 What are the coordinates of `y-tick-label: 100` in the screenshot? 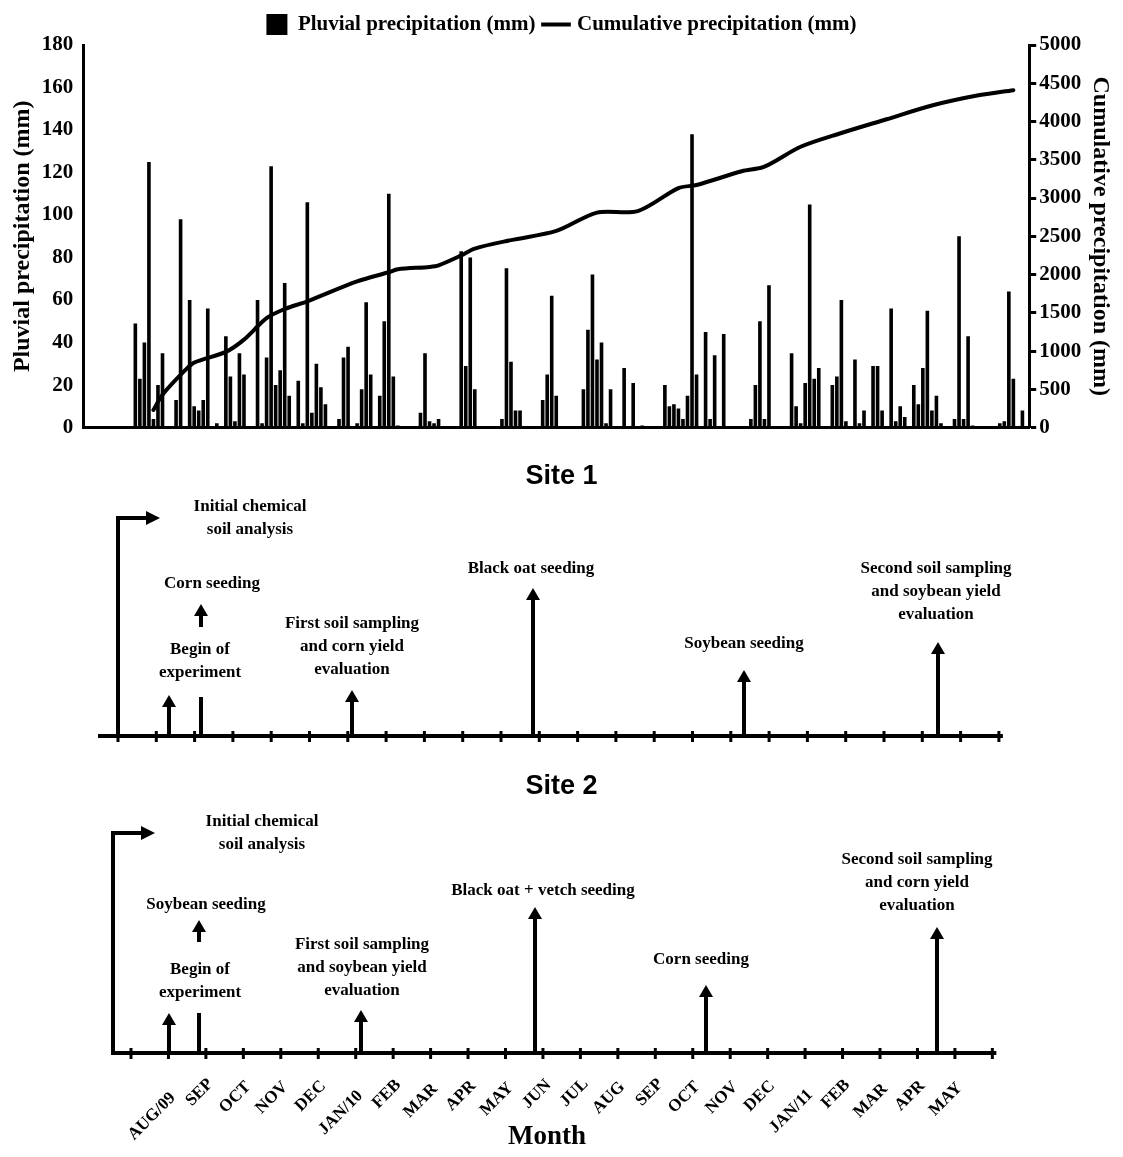 It's located at (57, 213).